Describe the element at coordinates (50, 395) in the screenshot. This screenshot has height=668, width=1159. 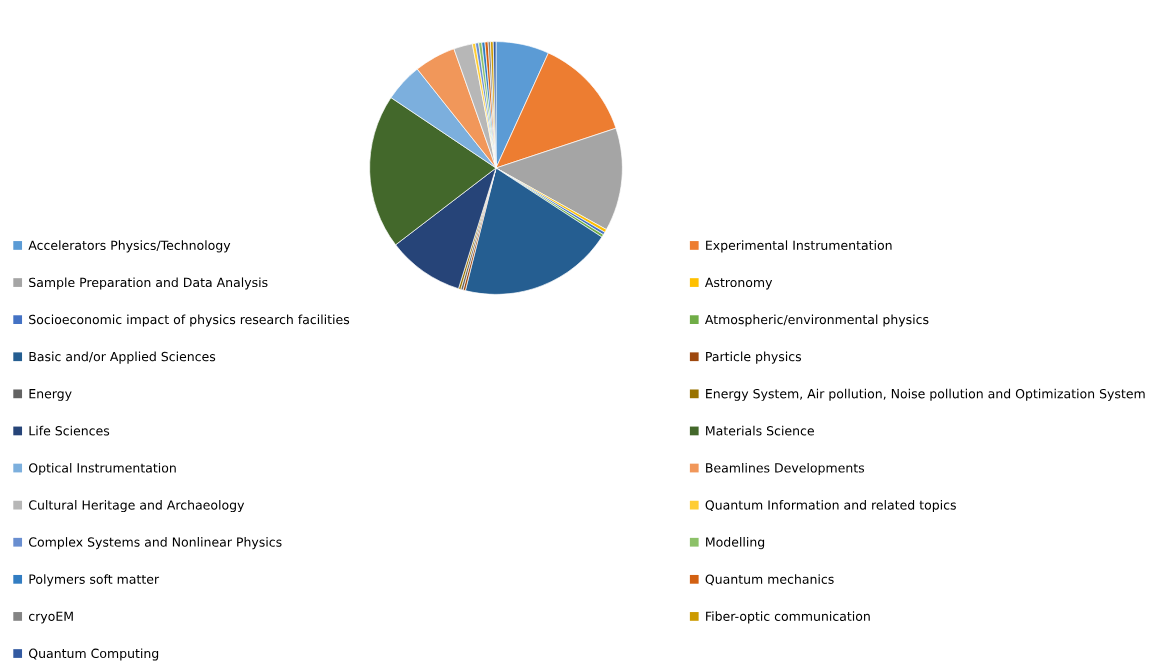
I see `legend-label: Energy` at that location.